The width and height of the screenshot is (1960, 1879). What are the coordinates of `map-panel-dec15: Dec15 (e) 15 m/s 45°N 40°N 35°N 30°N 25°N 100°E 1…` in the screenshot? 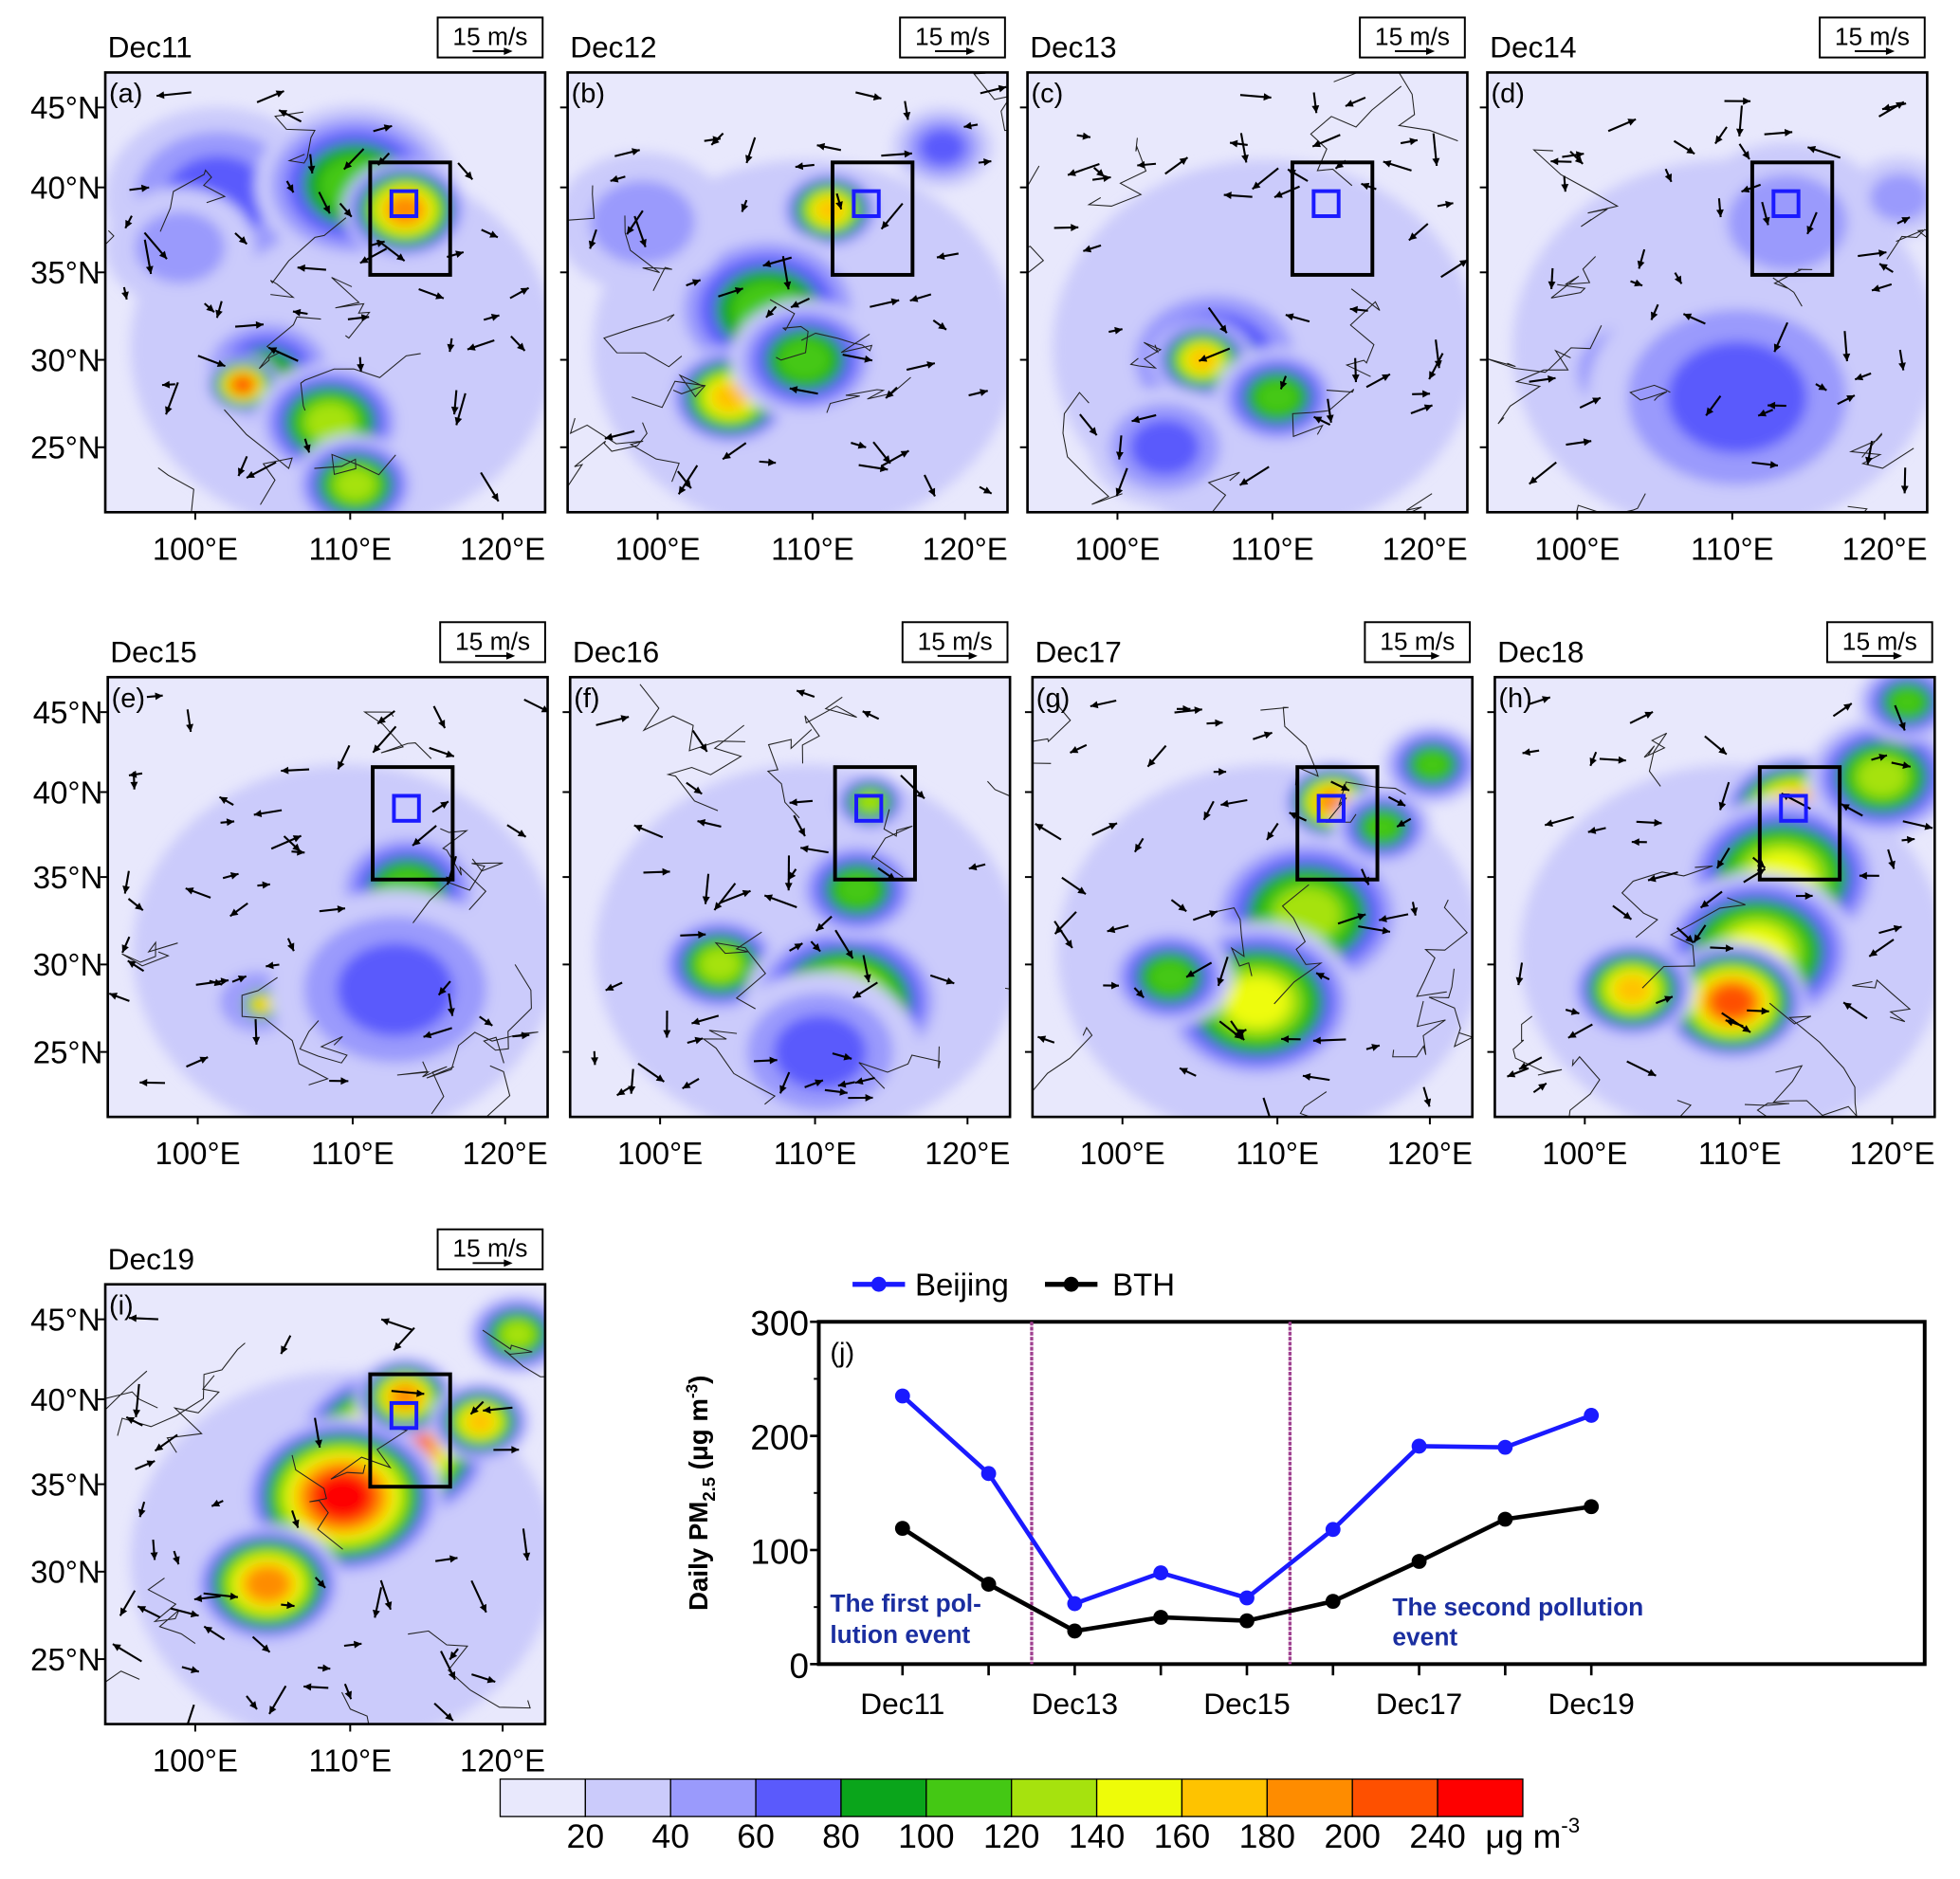 It's located at (291, 896).